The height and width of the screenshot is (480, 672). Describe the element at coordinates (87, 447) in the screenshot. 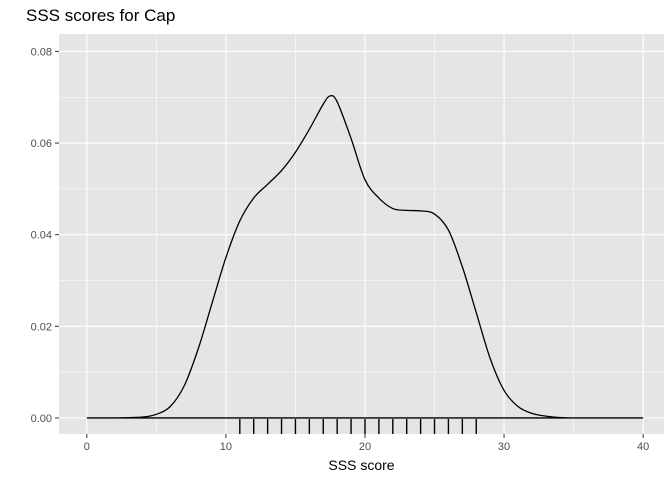

I see `x-tick-label: 0` at that location.